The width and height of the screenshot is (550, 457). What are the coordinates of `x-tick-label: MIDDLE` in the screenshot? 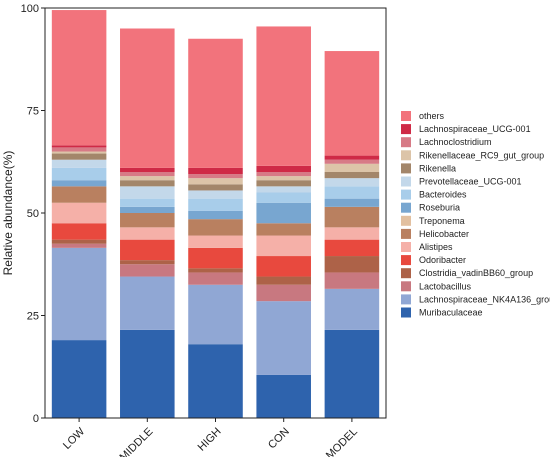 It's located at (137, 441).